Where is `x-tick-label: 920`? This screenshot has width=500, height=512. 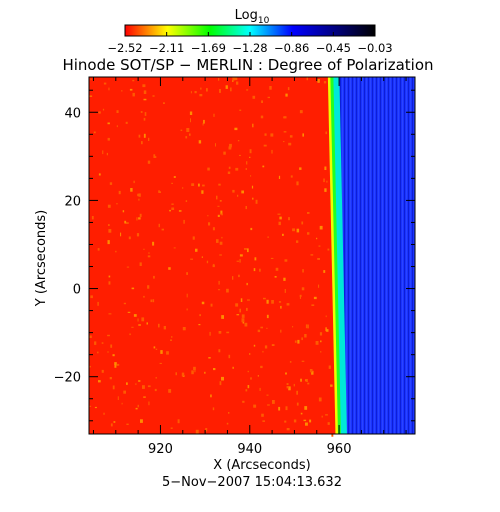
x-tick-label: 920 is located at coordinates (160, 449).